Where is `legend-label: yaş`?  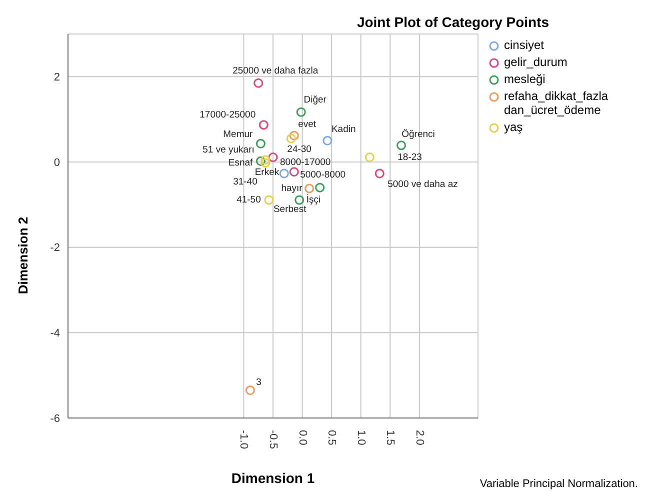 legend-label: yaş is located at coordinates (514, 127).